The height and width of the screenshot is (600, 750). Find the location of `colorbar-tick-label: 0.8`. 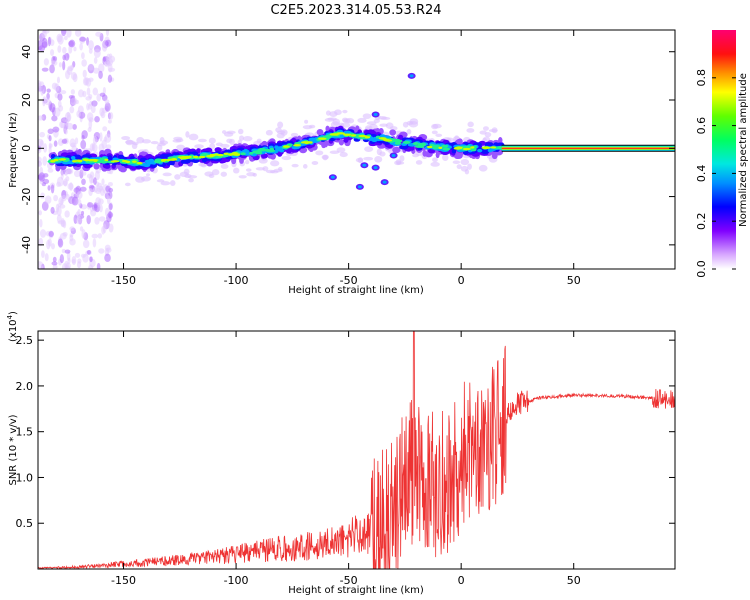

colorbar-tick-label: 0.8 is located at coordinates (701, 78).